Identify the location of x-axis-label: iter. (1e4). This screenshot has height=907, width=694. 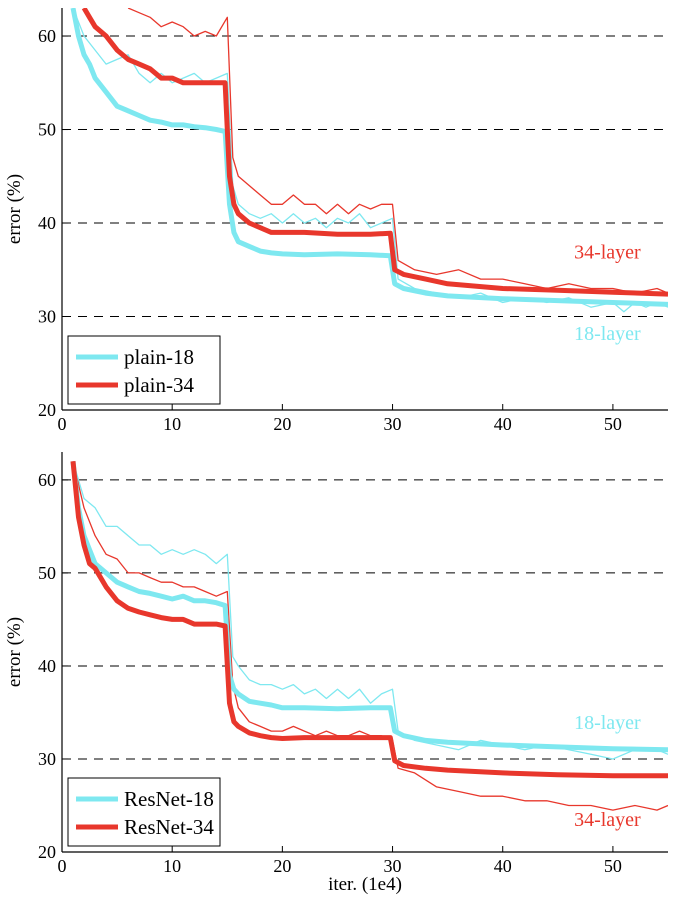
(365, 884).